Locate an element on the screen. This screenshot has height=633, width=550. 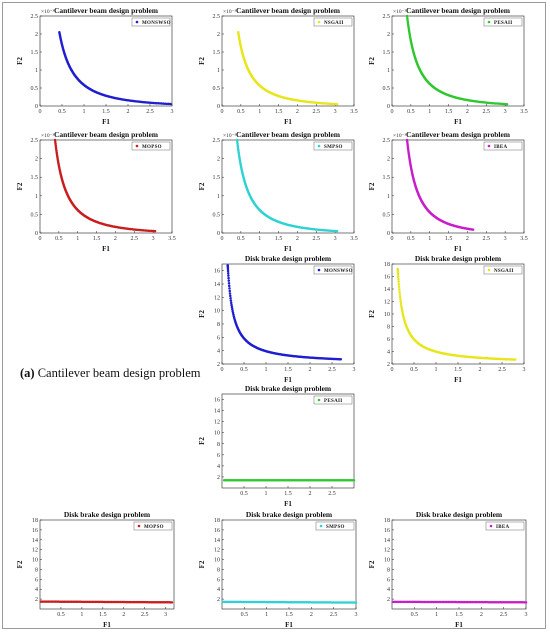
y-tick-label: 0 is located at coordinates (218, 234).